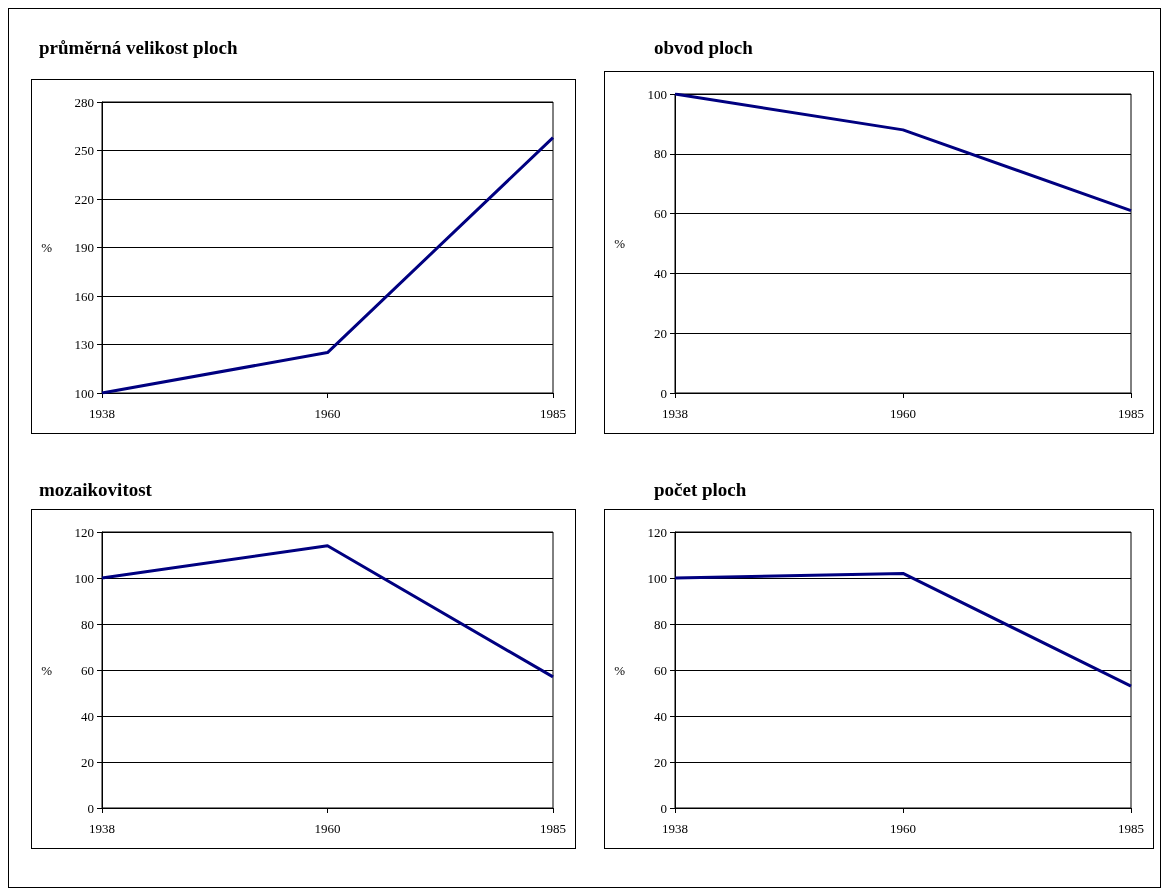 The image size is (1161, 889). I want to click on y-tick-label: 250, so click(84, 150).